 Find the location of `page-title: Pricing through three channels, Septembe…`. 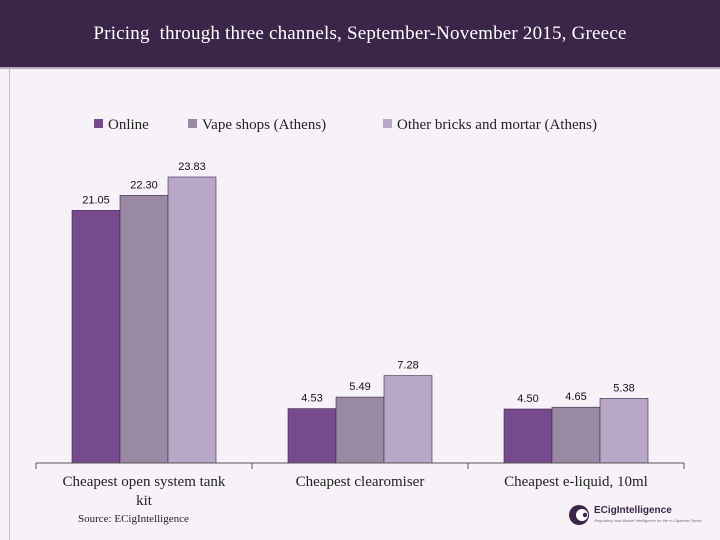

page-title: Pricing through three channels, Septembe… is located at coordinates (360, 33).